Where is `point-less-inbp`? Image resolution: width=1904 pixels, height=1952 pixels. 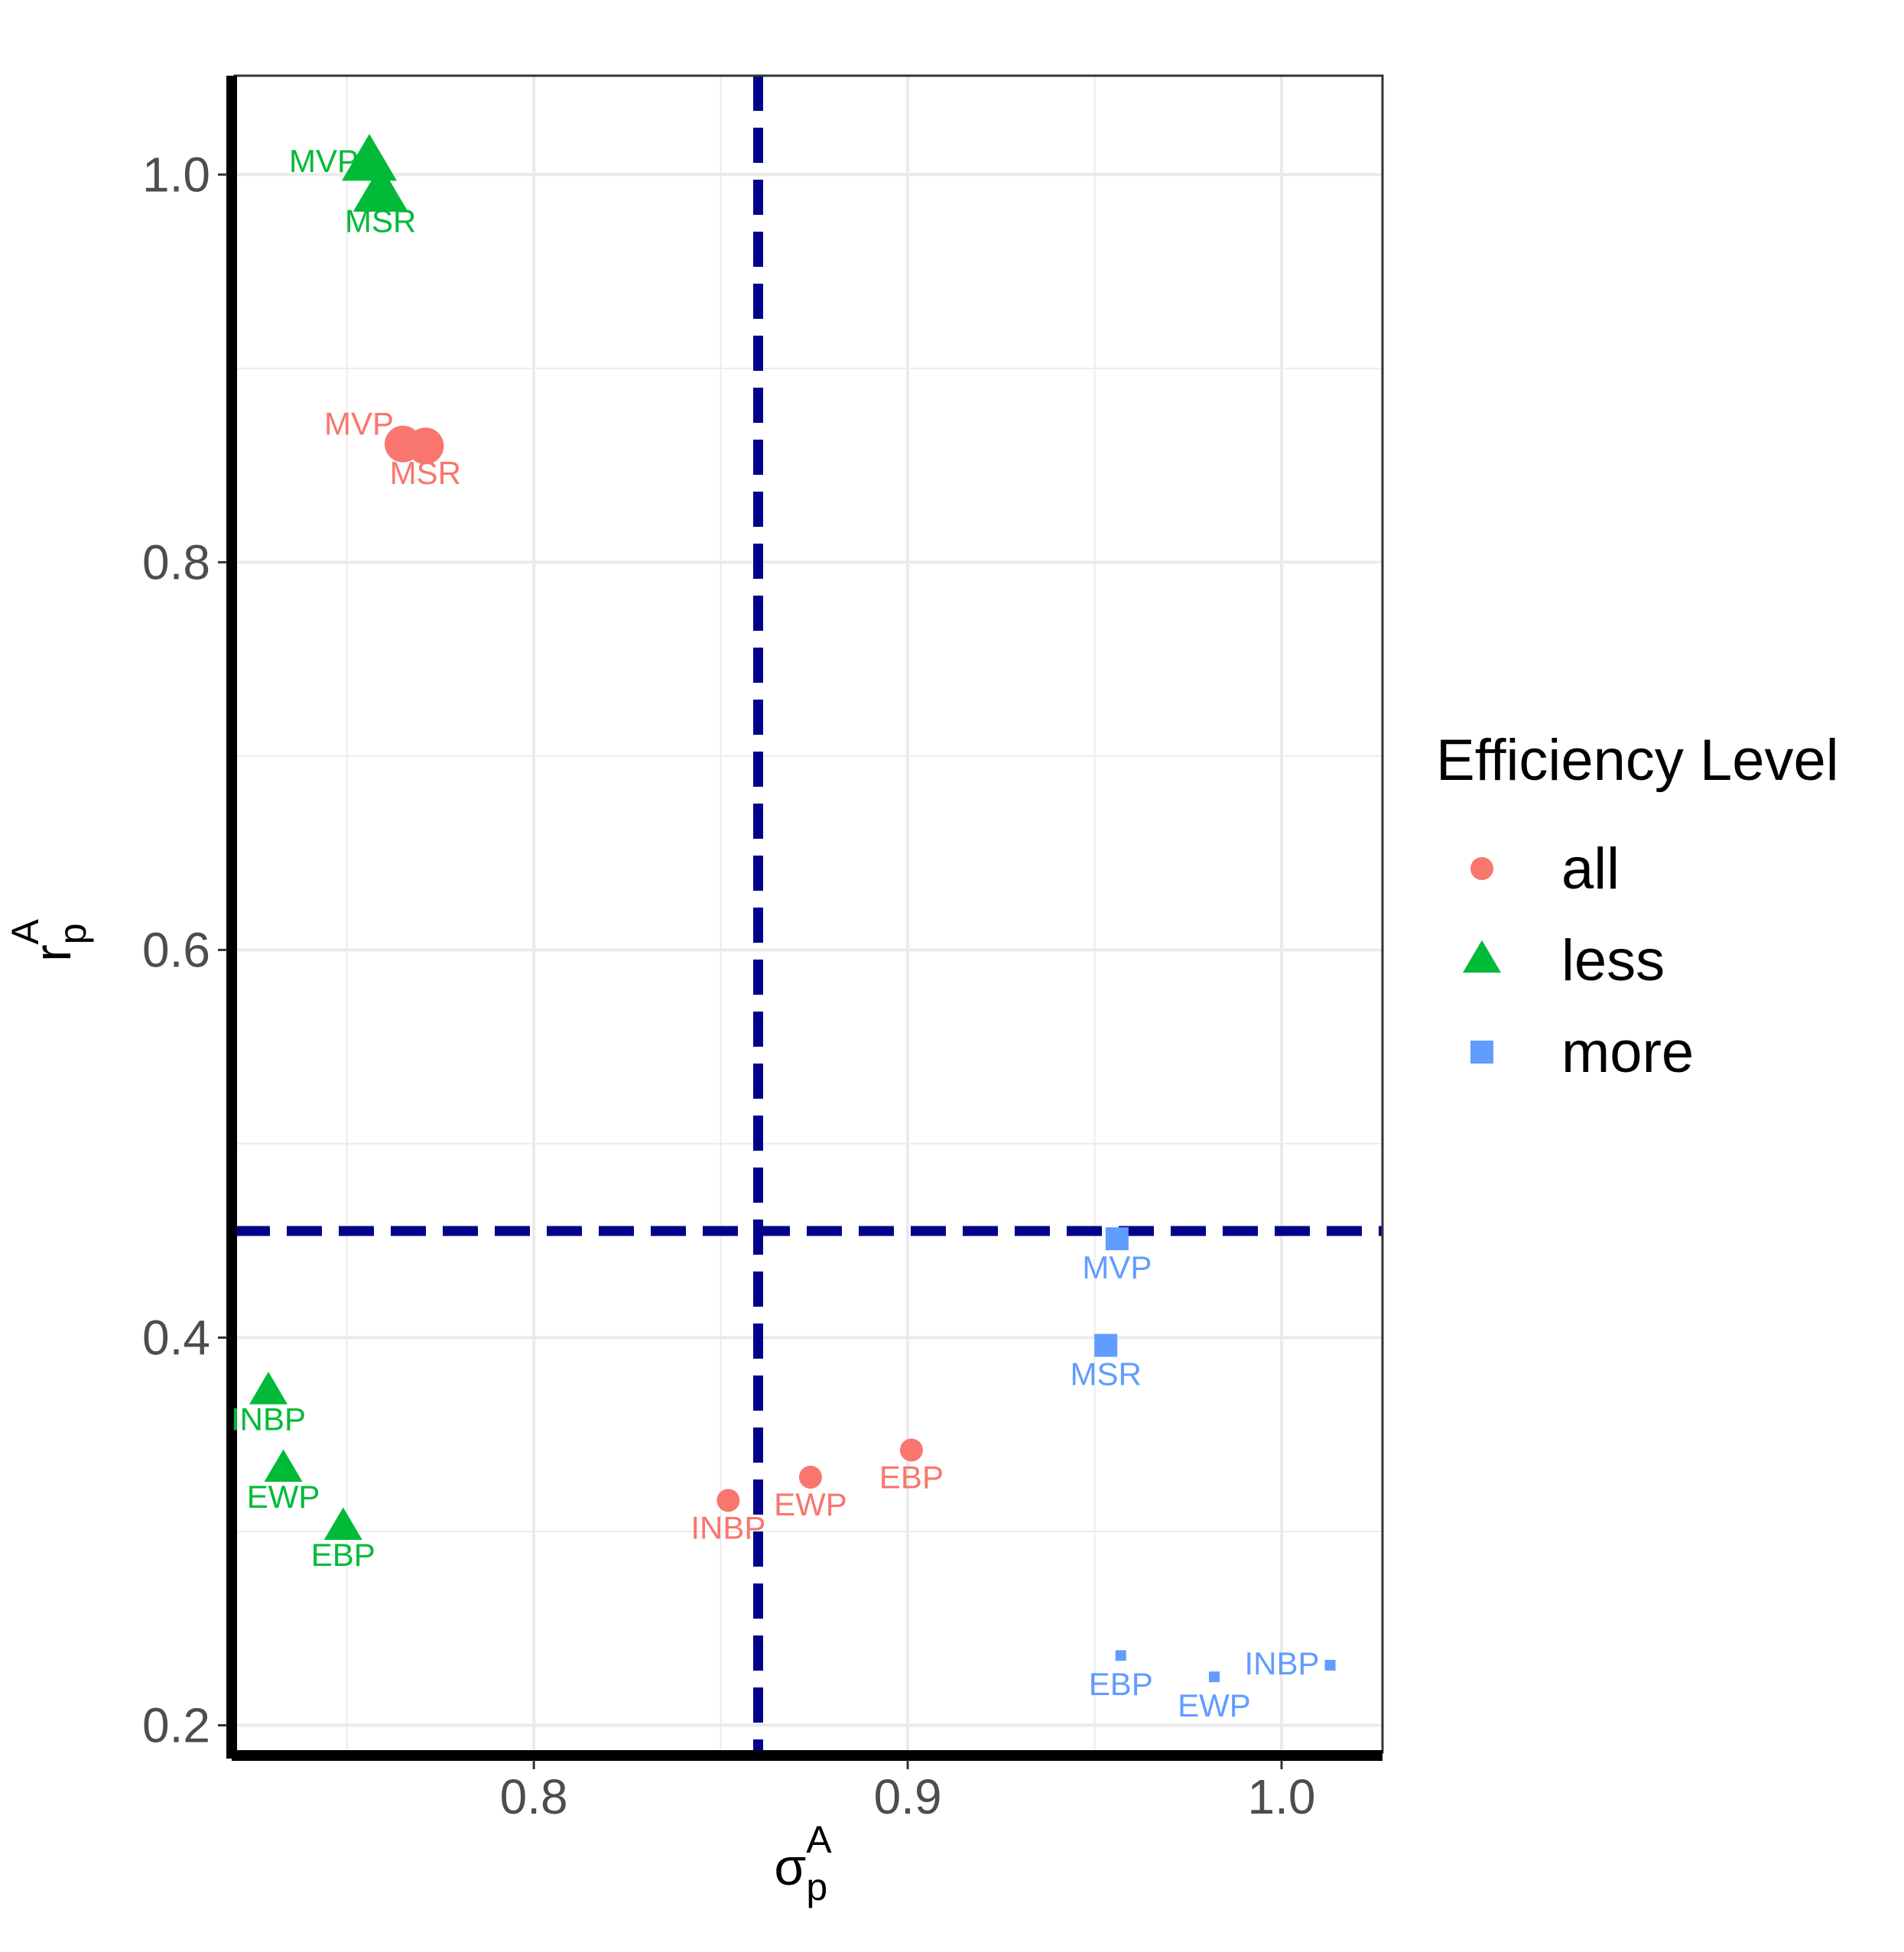 point-less-inbp is located at coordinates (268, 1388).